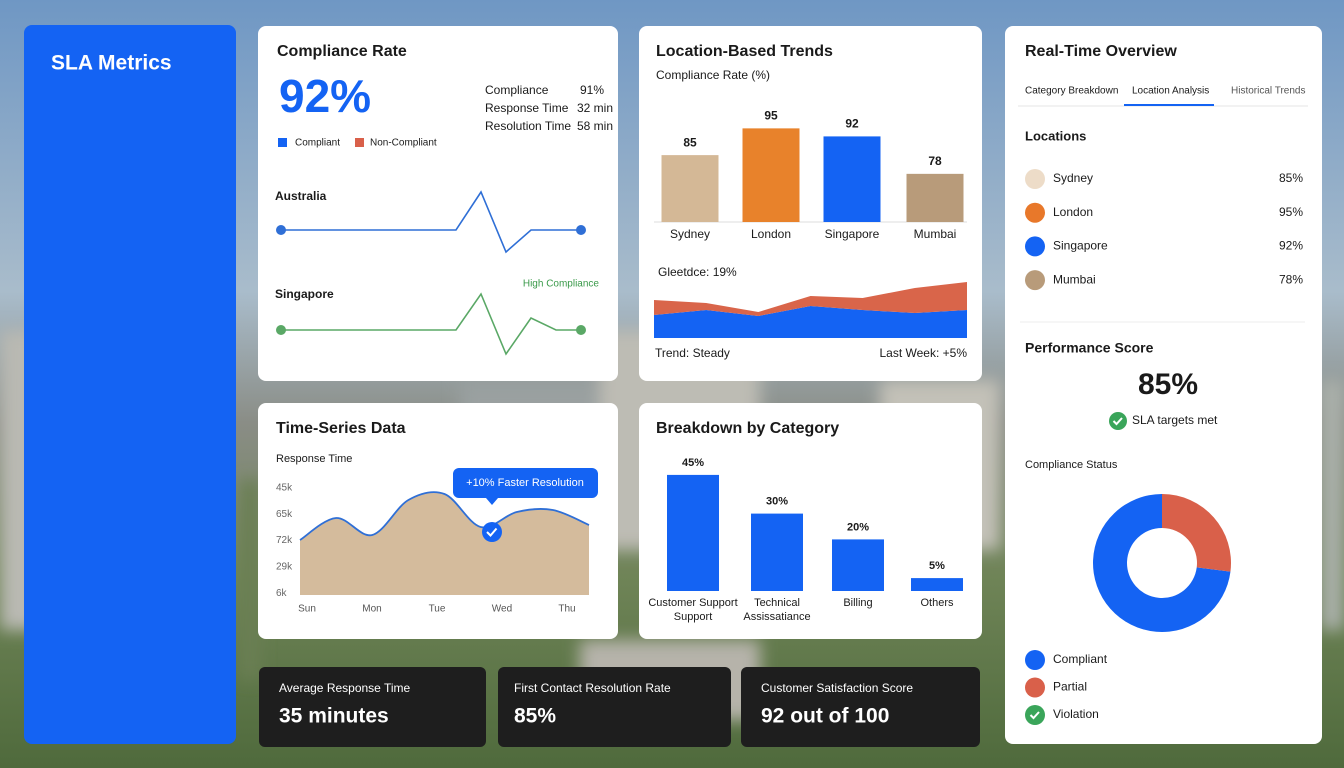  Describe the element at coordinates (852, 234) in the screenshot. I see `x-tick-label: Singapore` at that location.